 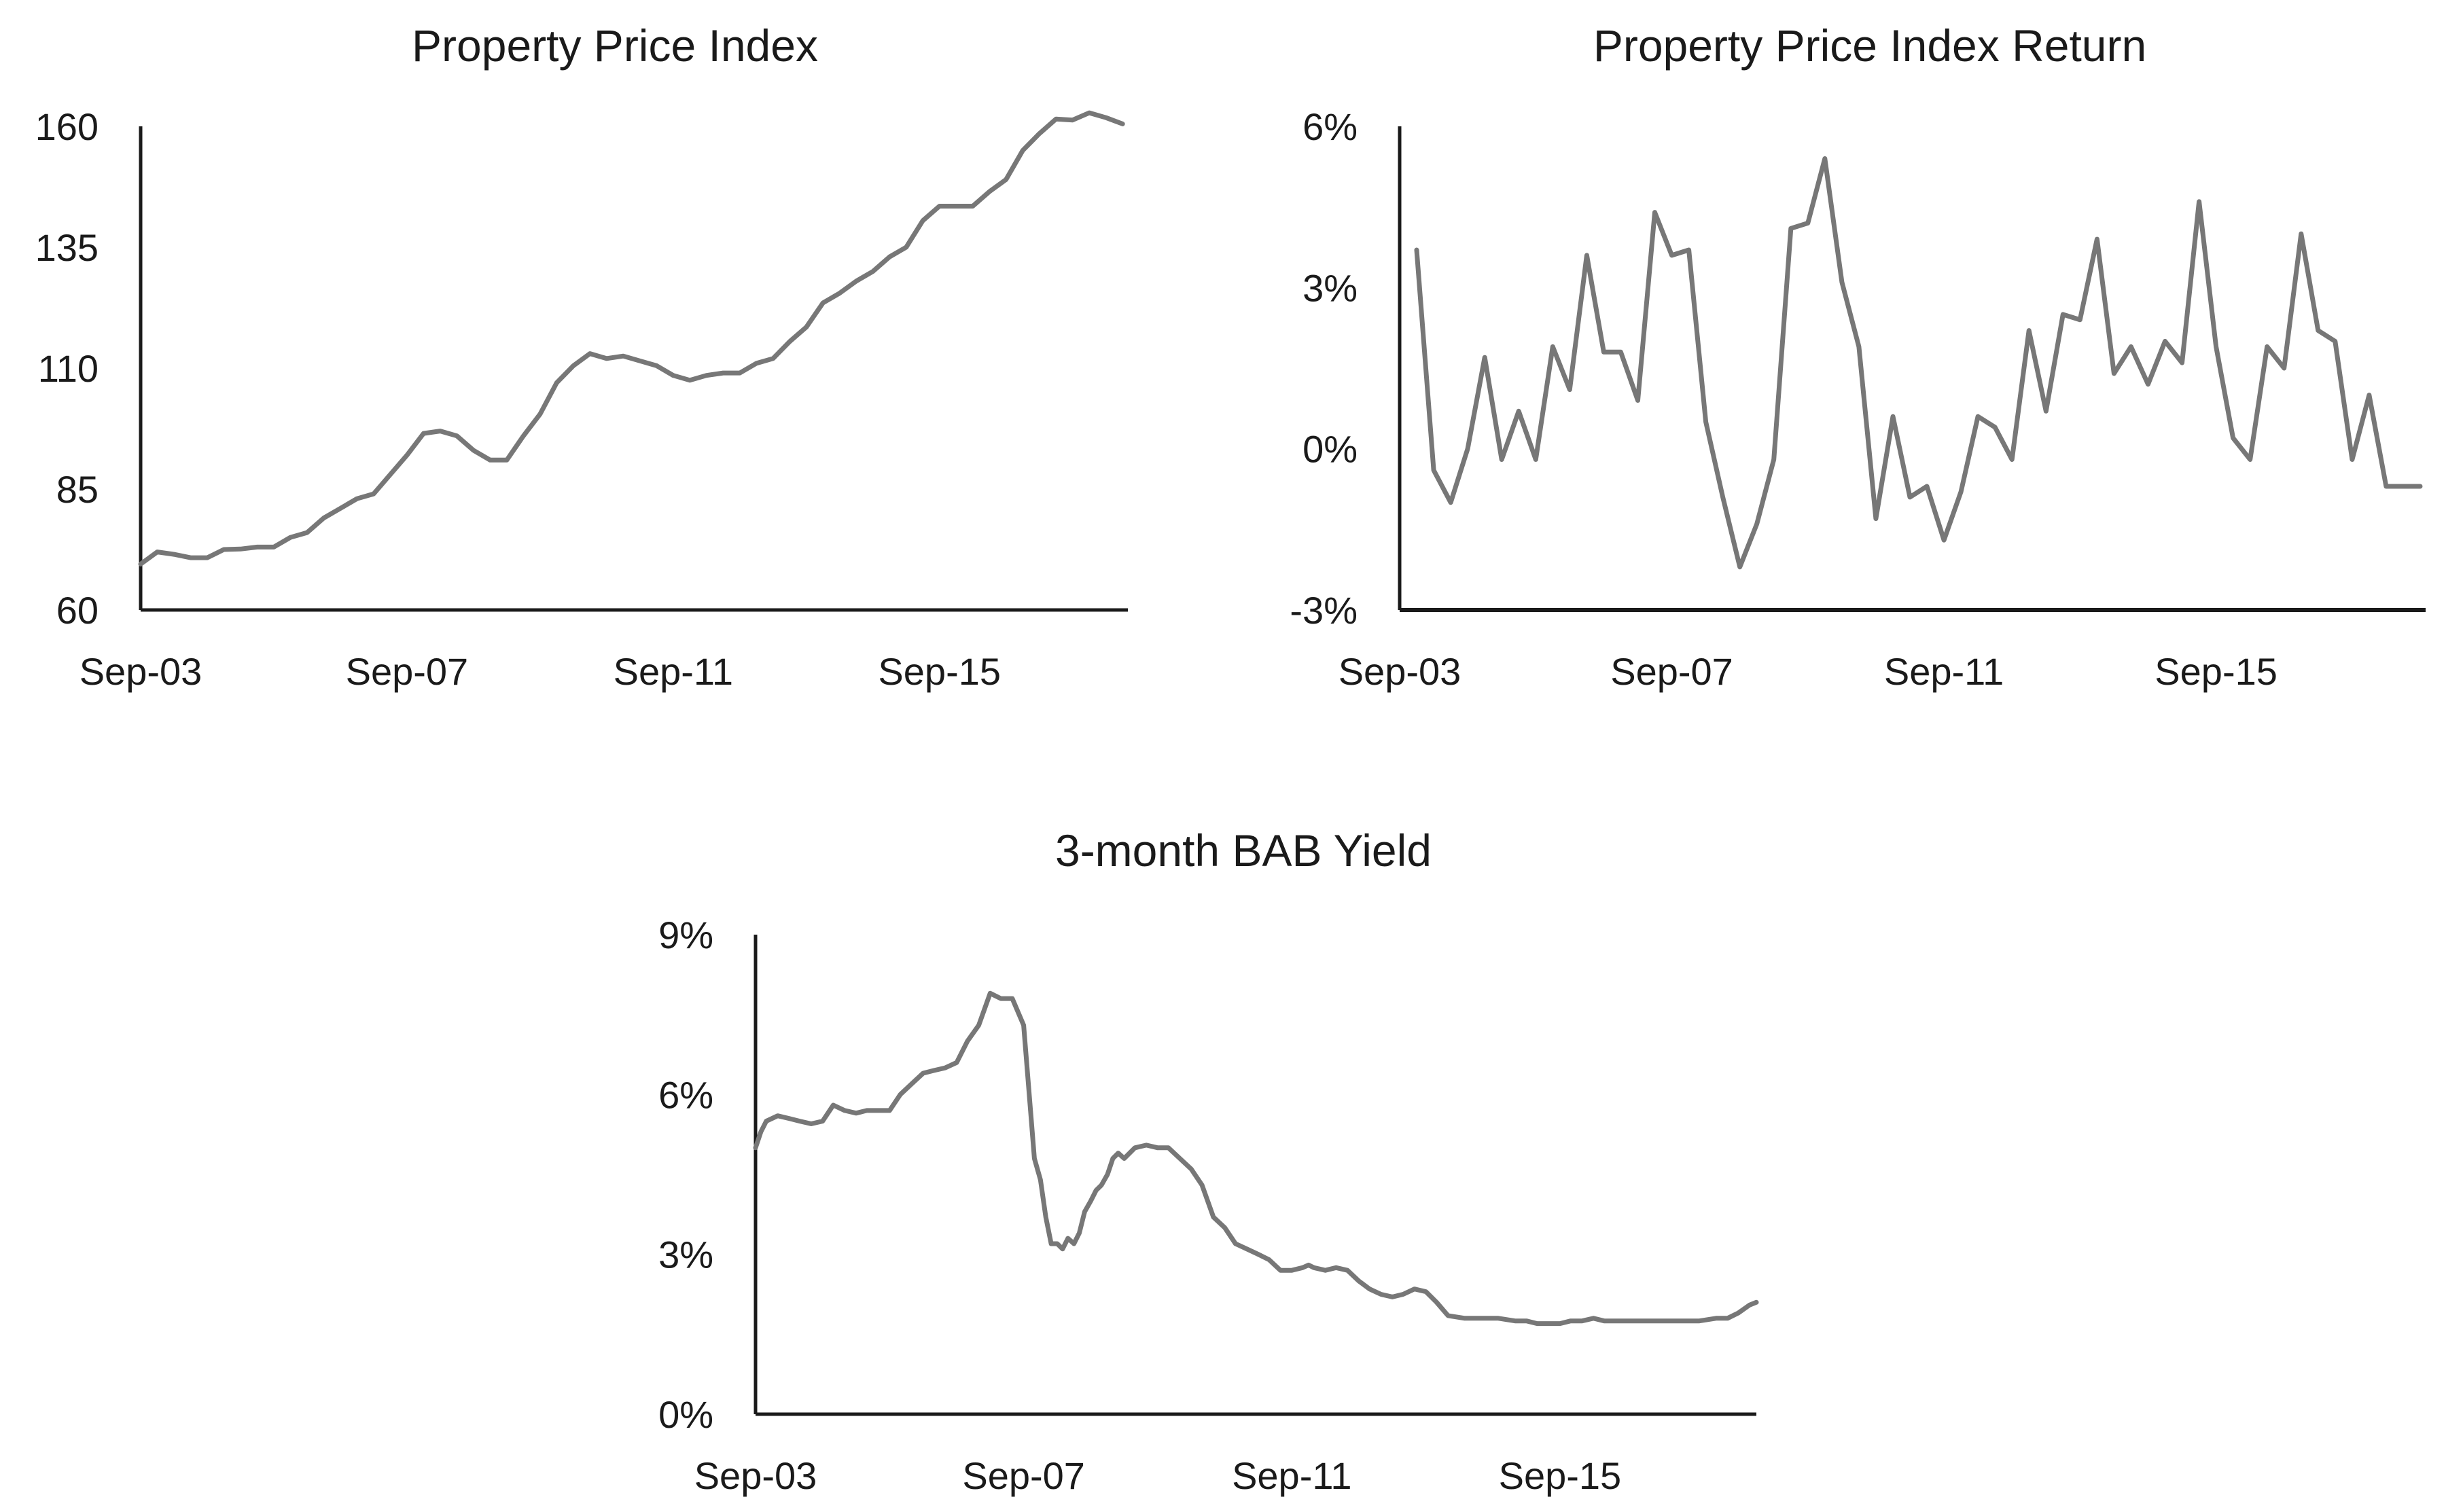 What do you see at coordinates (67, 126) in the screenshot?
I see `y-tick-label: 160` at bounding box center [67, 126].